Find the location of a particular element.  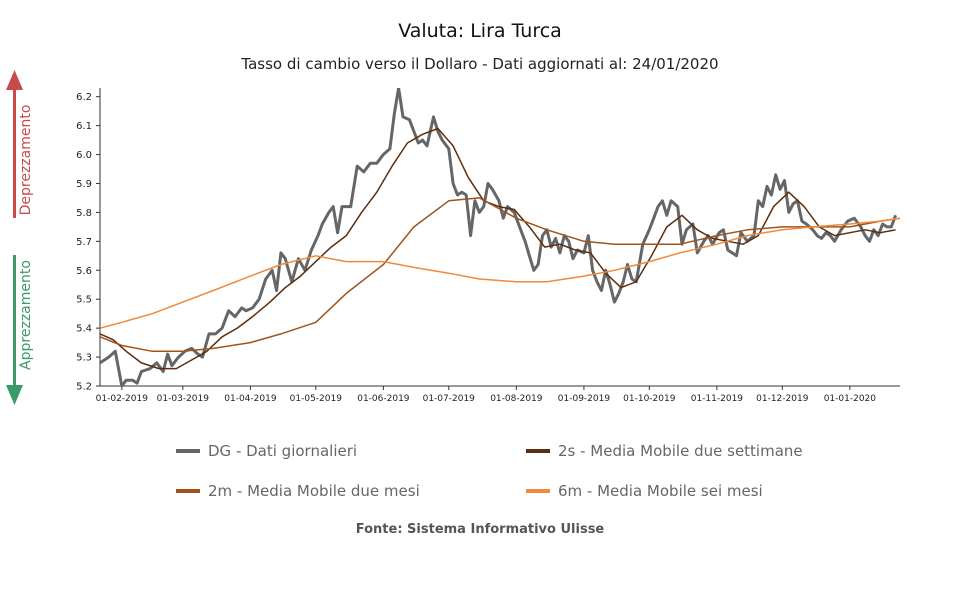

appreciation-label: Apprezzamento is located at coordinates (26, 315).